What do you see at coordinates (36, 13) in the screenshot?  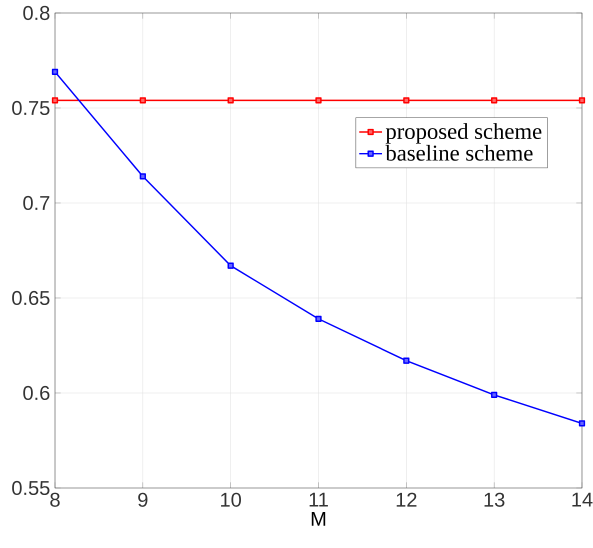 I see `y-tick-label: 0.8` at bounding box center [36, 13].